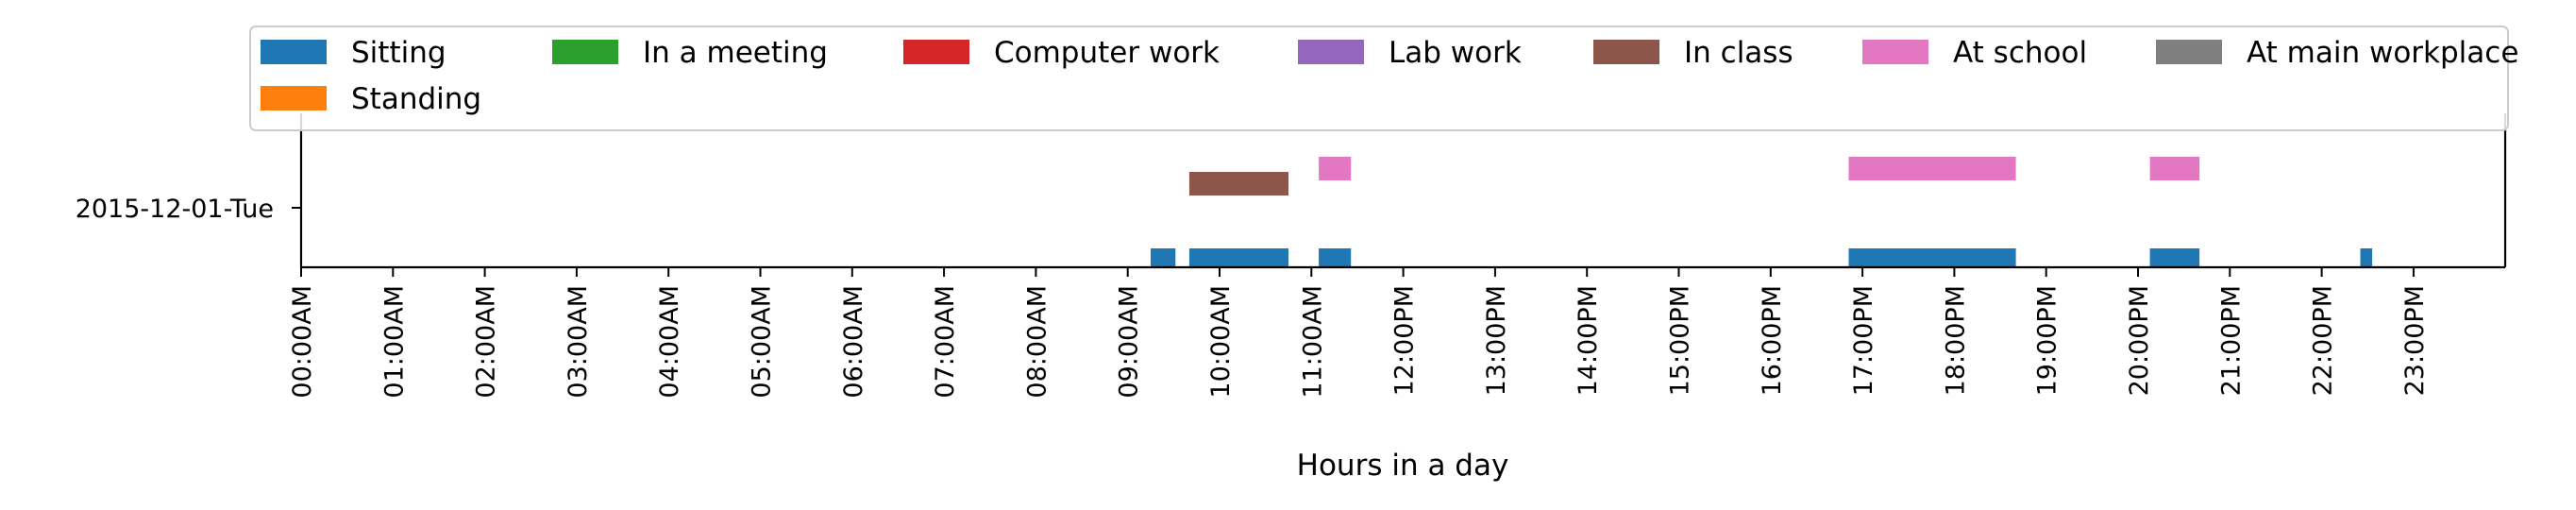 The height and width of the screenshot is (510, 2576). Describe the element at coordinates (175, 209) in the screenshot. I see `row-label: 2015-12-01-Tue` at that location.